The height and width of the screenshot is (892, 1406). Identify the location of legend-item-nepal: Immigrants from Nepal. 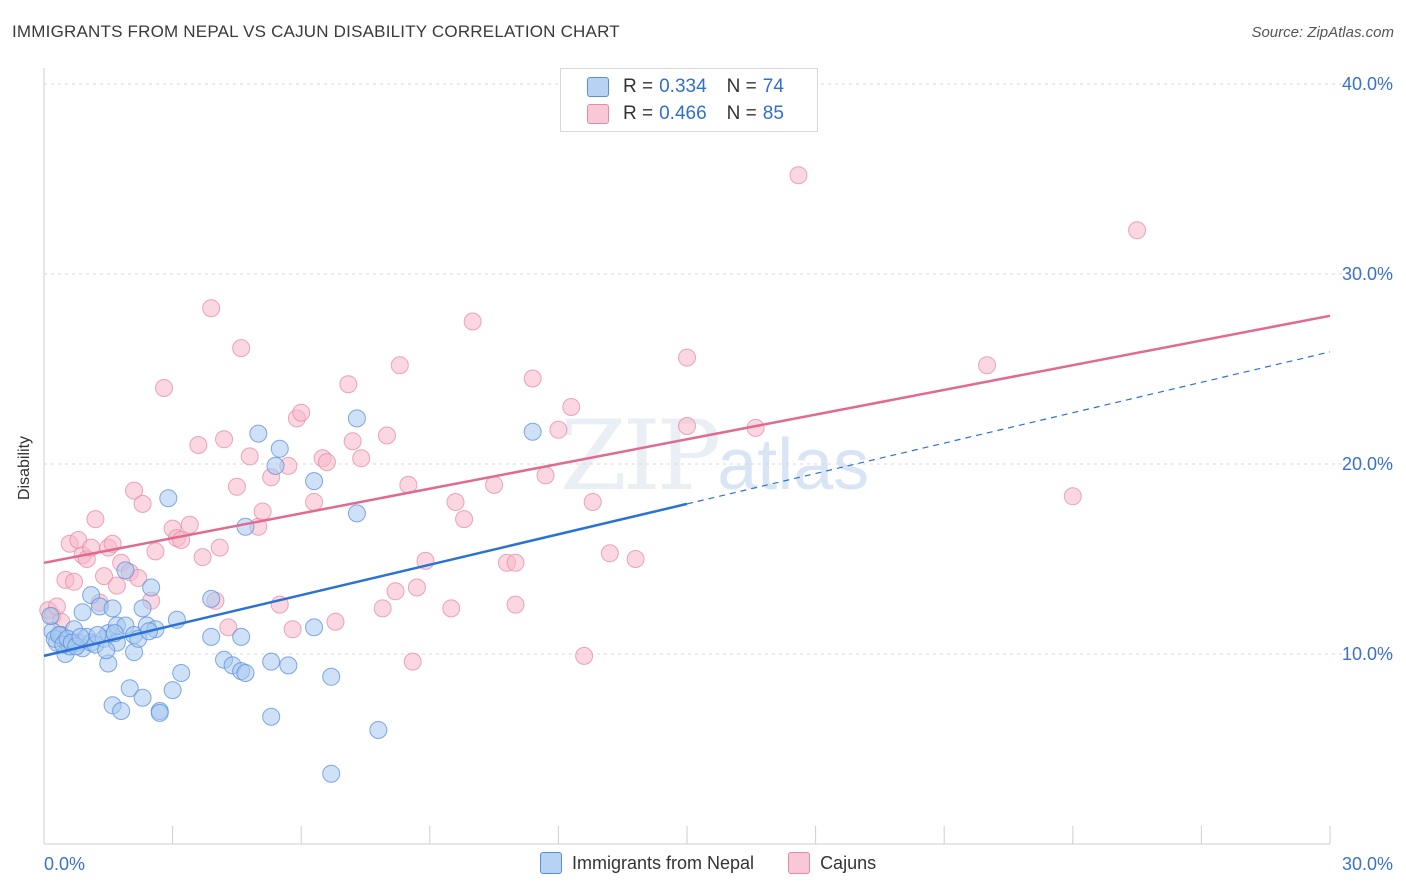
(647, 863).